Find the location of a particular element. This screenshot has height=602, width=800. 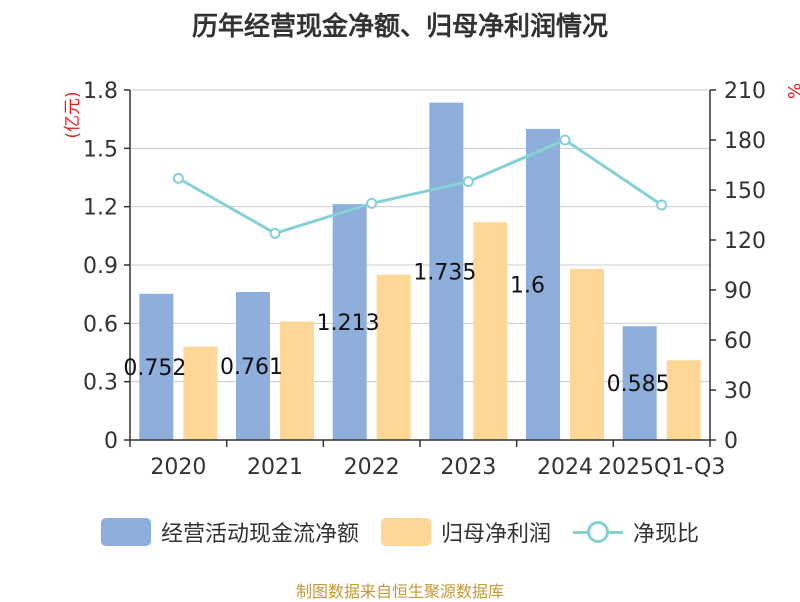

legend-label-net-profit: 归母净利润 is located at coordinates (495, 534).